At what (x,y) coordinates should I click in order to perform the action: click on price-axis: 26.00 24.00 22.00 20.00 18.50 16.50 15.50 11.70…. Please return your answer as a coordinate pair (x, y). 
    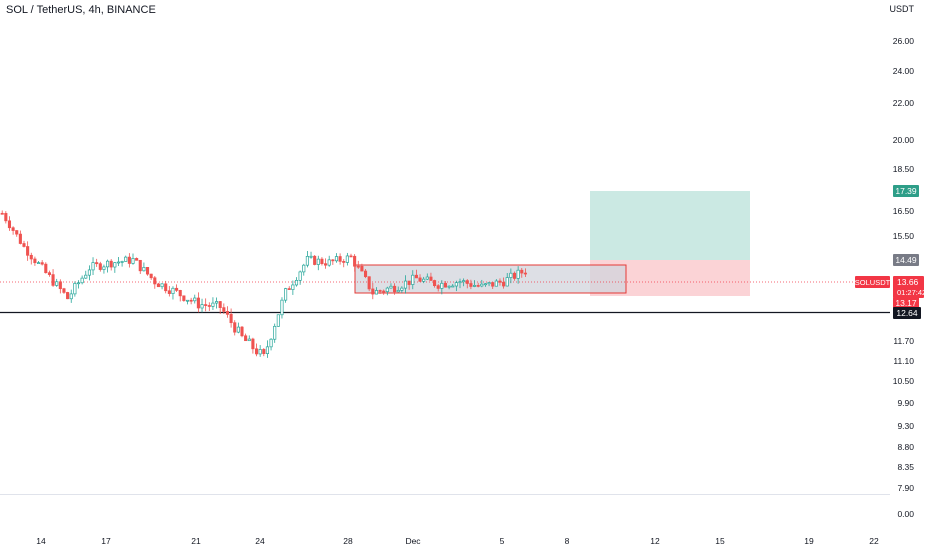
    Looking at the image, I should click on (904, 277).